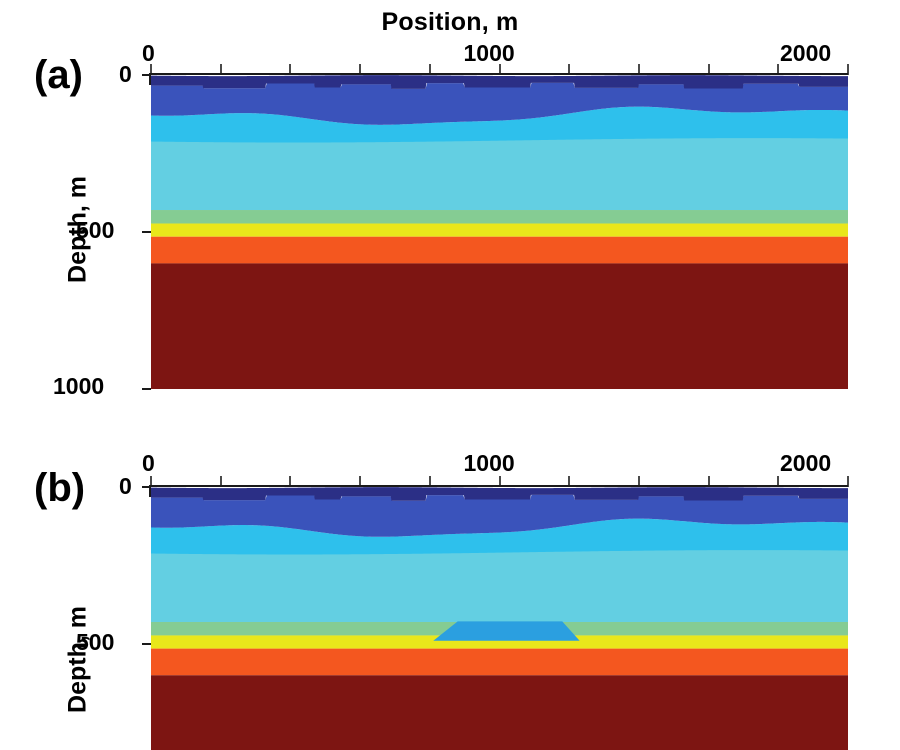  What do you see at coordinates (95, 230) in the screenshot?
I see `y-tick-label-a-1: 500` at bounding box center [95, 230].